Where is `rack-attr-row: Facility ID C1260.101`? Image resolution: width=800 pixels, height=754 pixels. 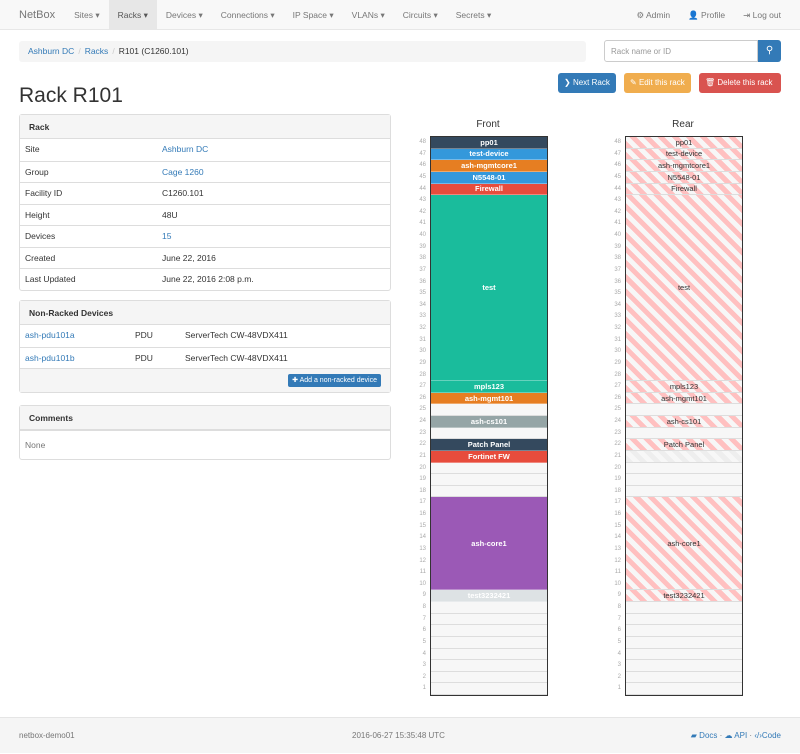
rack-attr-row: Facility ID C1260.101 is located at coordinates (205, 193).